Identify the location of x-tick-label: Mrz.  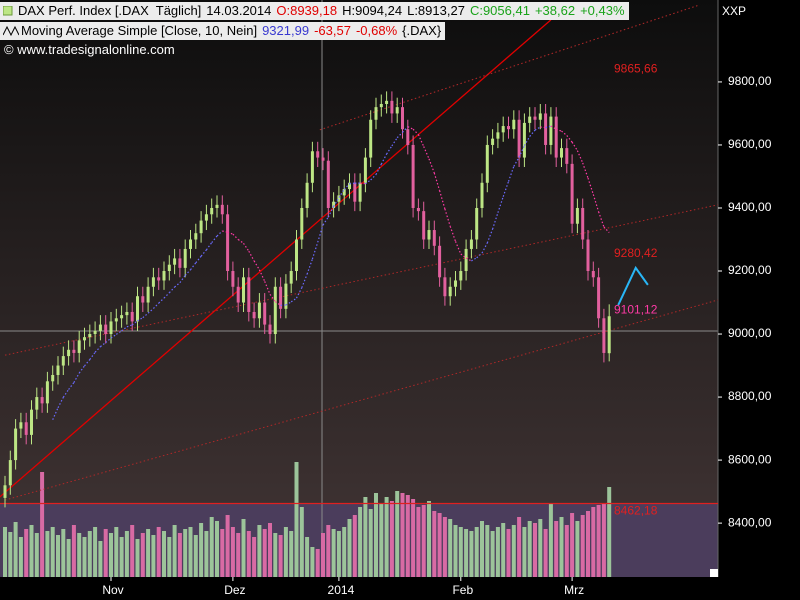
(574, 590).